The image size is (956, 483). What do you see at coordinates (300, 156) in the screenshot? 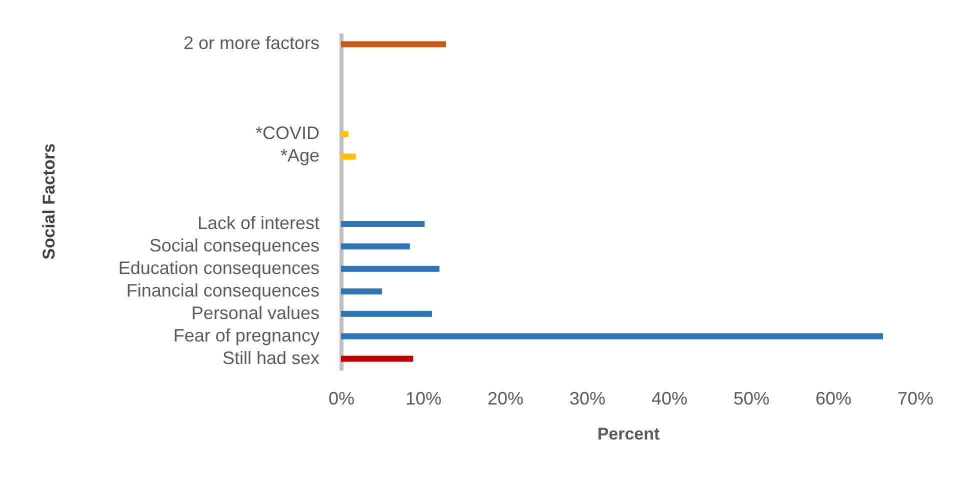
I see `y-tick-label: *Age` at bounding box center [300, 156].